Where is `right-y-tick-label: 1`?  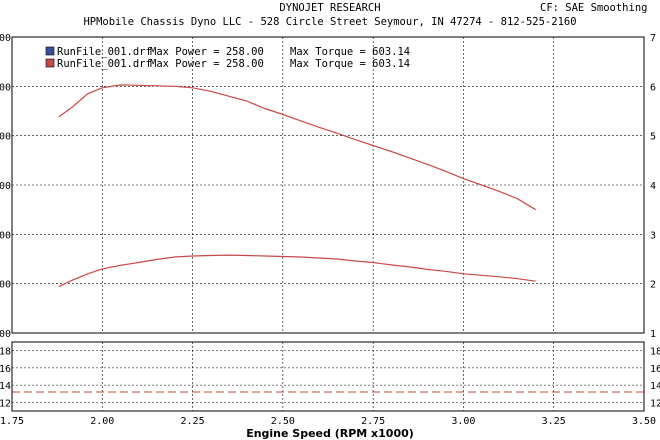 right-y-tick-label: 1 is located at coordinates (653, 334).